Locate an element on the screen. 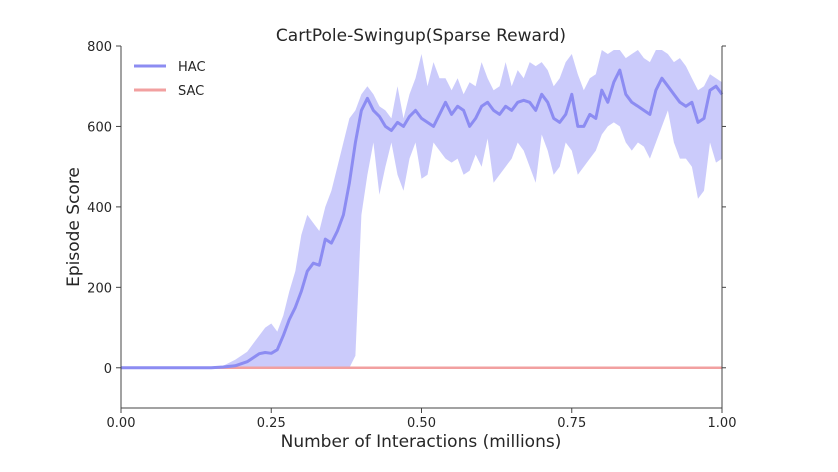  x-tick-label: 0.00 is located at coordinates (121, 423).